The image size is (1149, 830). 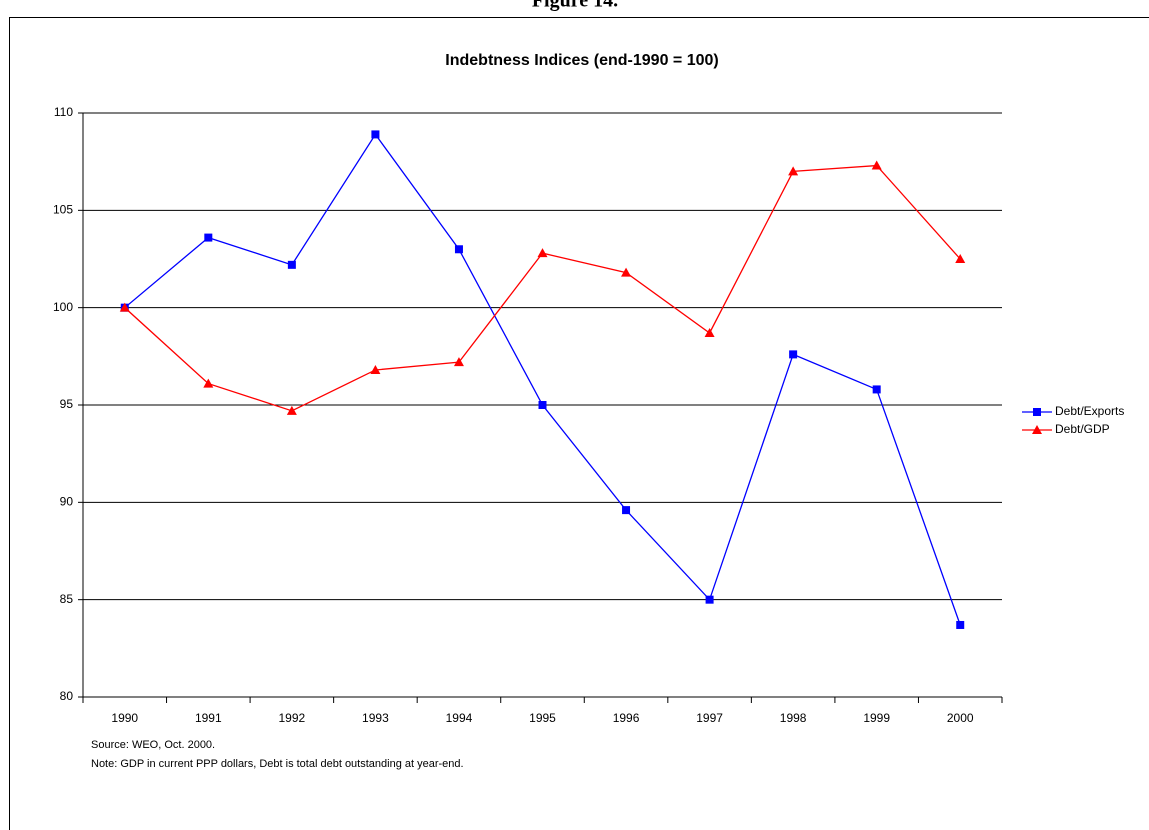 I want to click on x-tick-label: 1995, so click(x=542, y=718).